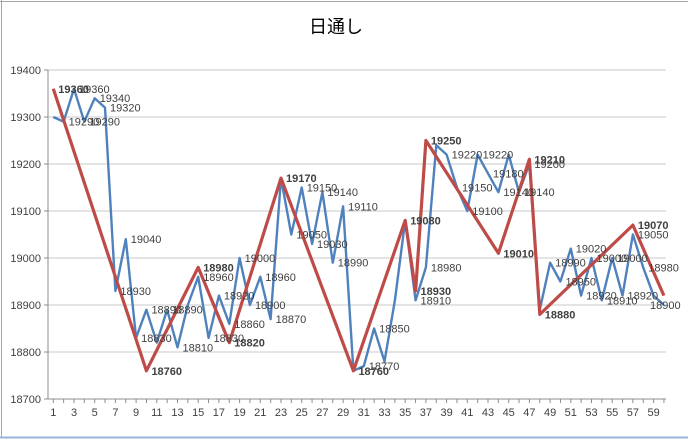 The width and height of the screenshot is (688, 446). I want to click on x-tick-label: 9, so click(136, 413).